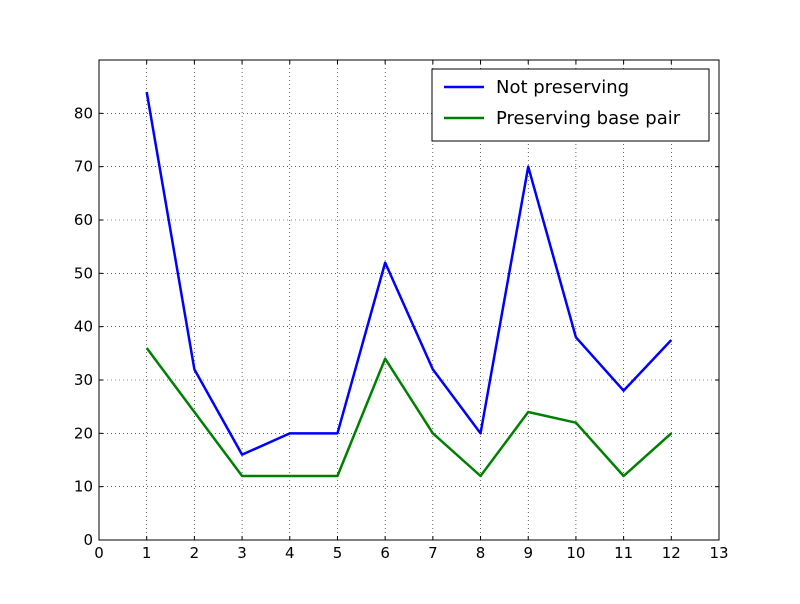 Image resolution: width=800 pixels, height=604 pixels. Describe the element at coordinates (83, 327) in the screenshot. I see `y-tick-label: 40` at that location.